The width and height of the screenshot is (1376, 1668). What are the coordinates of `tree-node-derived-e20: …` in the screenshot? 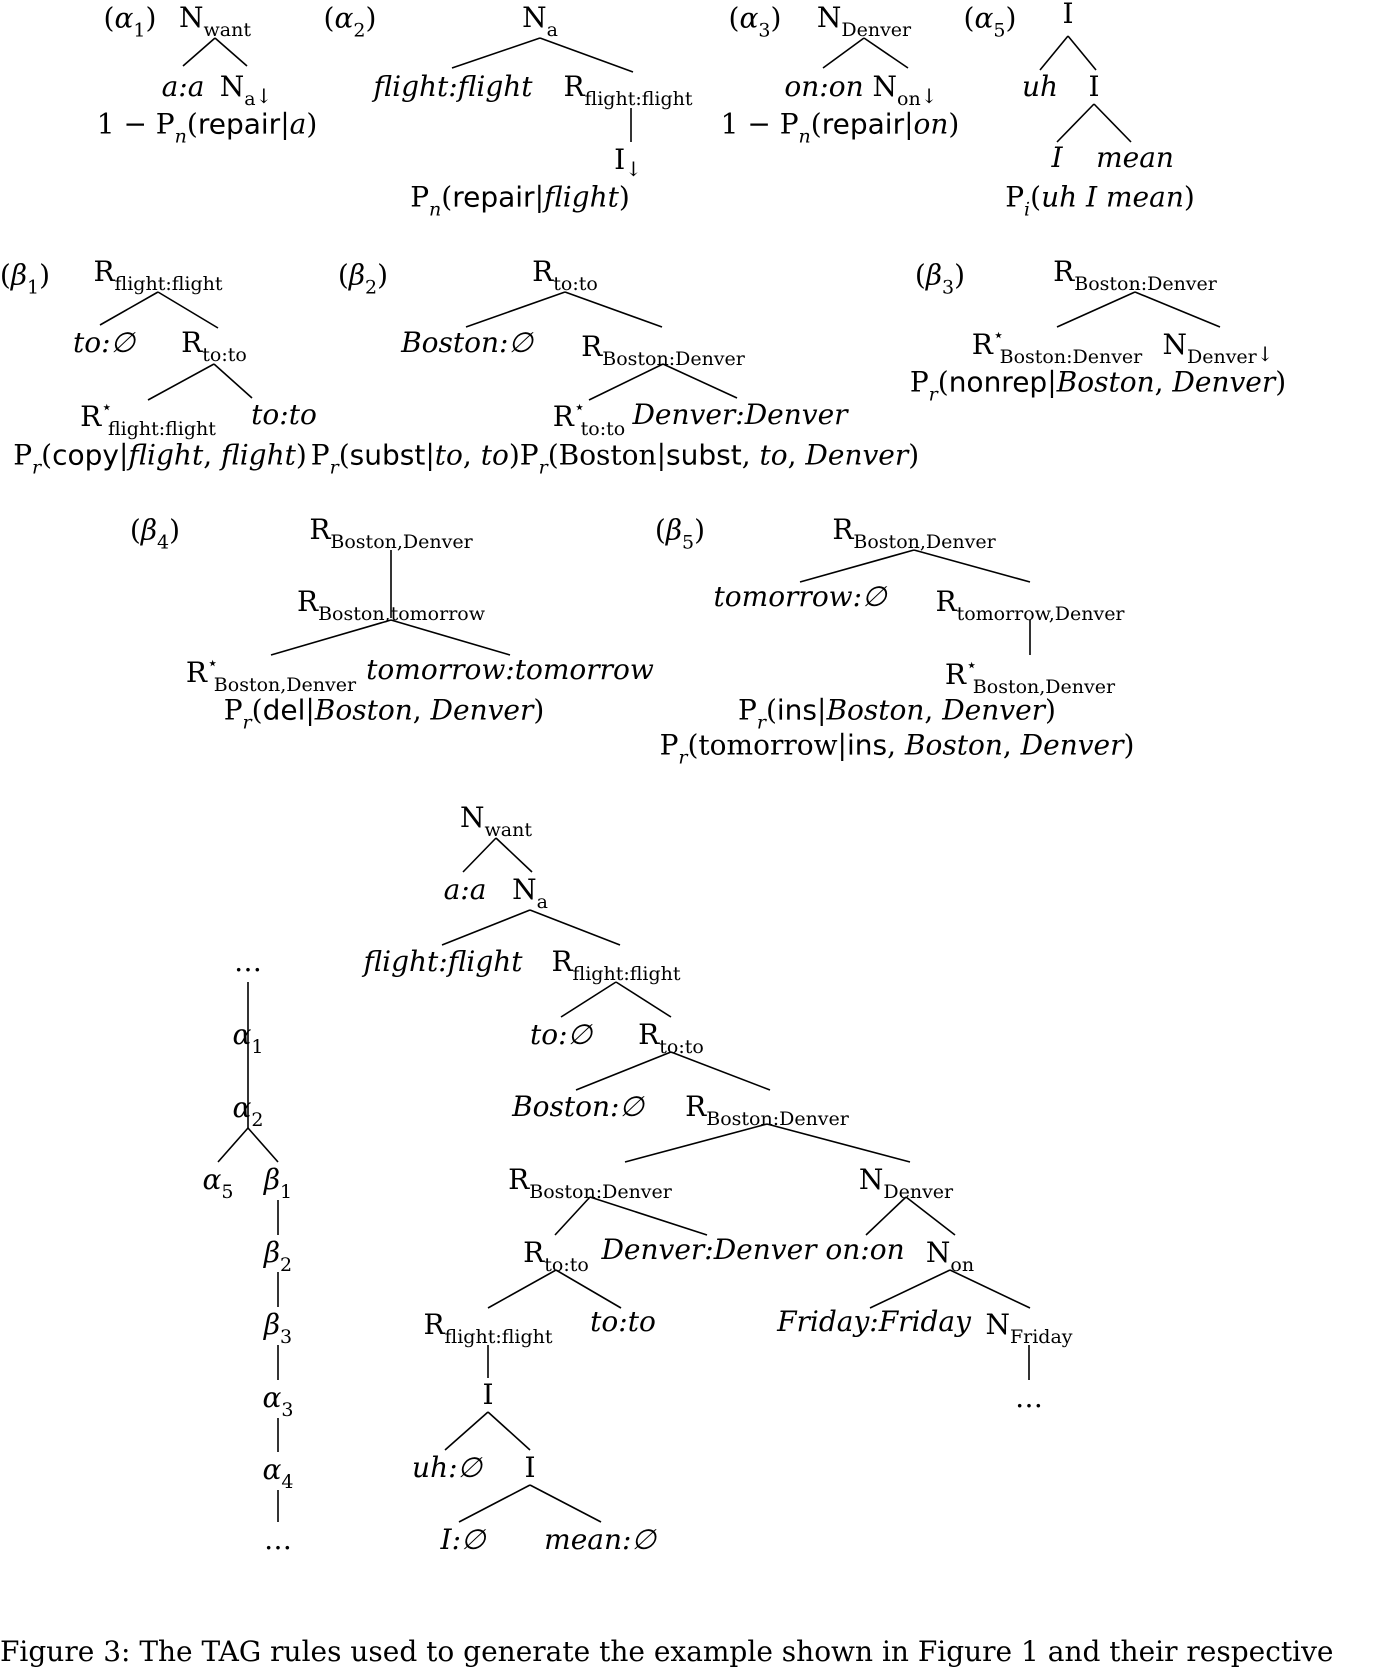 It's located at (1029, 1397).